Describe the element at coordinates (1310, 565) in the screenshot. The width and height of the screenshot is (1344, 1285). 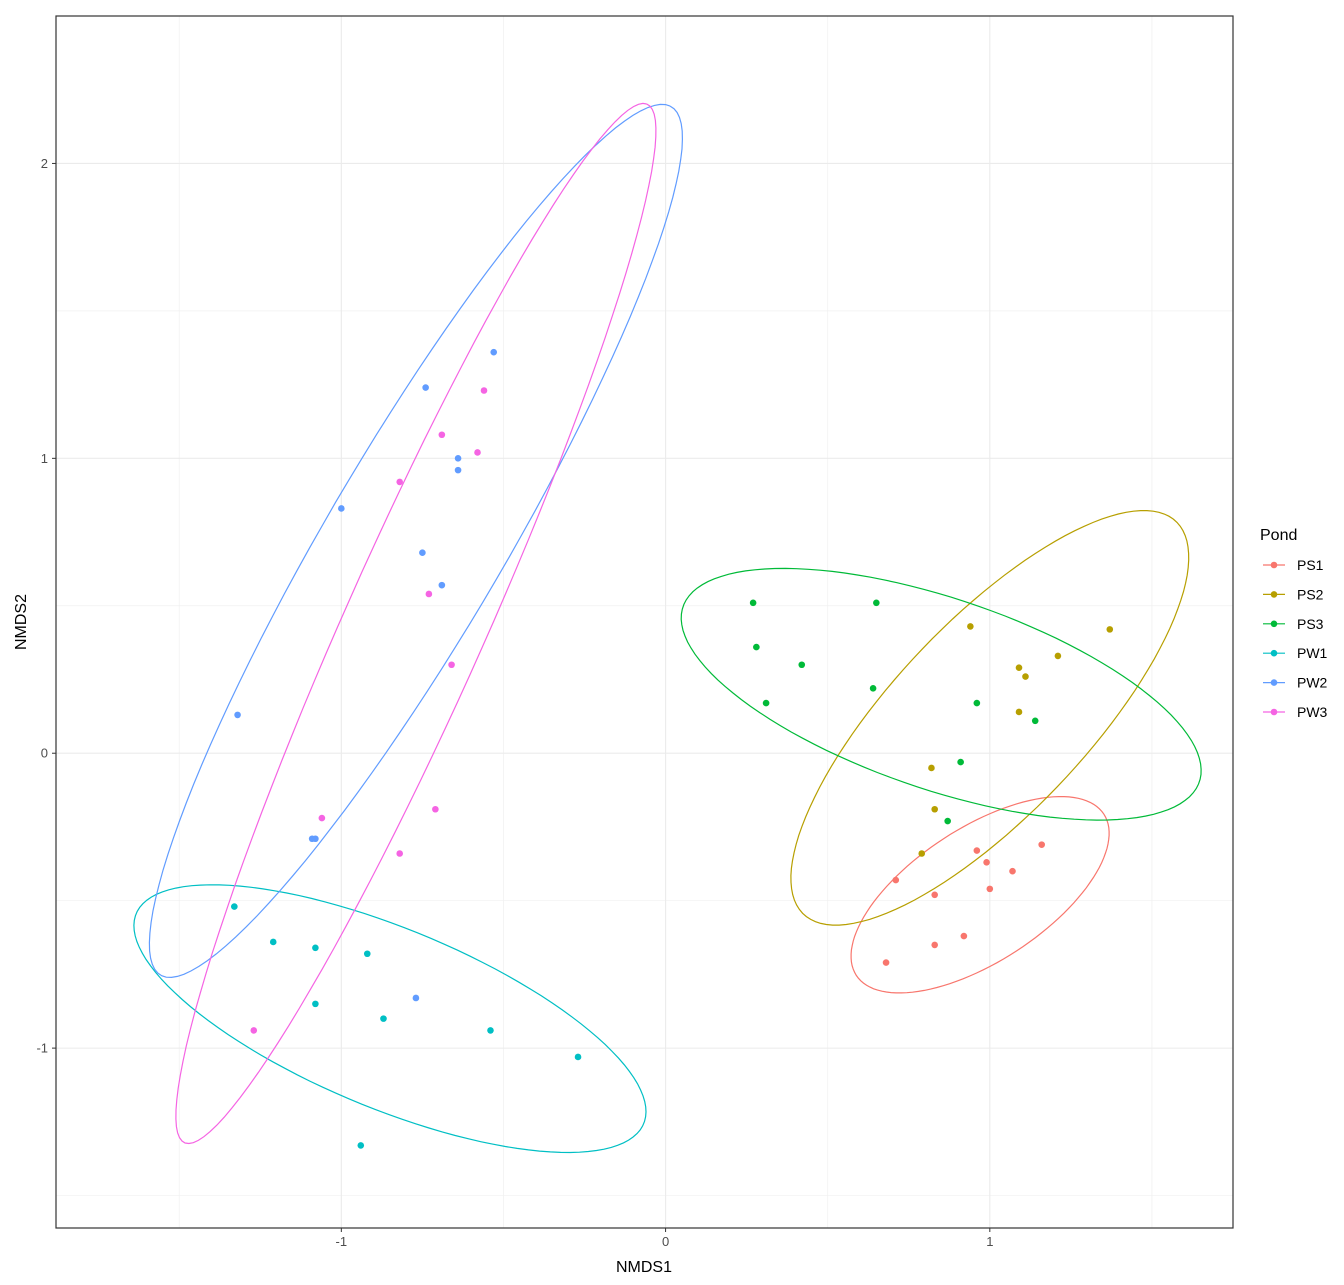
I see `legend-label-ps1: PS1` at that location.